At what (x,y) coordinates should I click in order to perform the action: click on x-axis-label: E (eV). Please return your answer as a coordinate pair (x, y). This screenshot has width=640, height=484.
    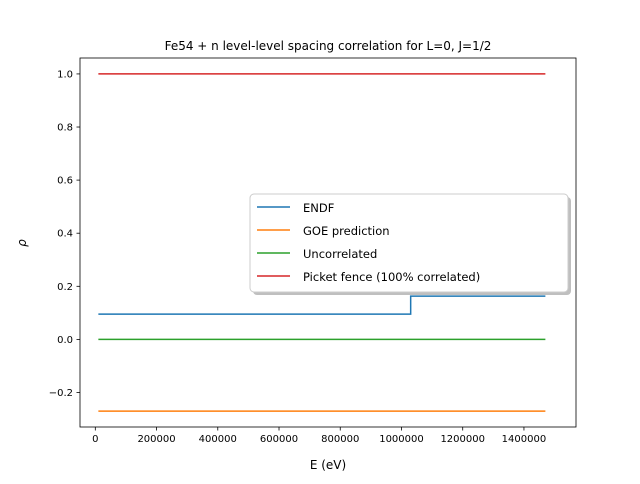
    Looking at the image, I should click on (328, 465).